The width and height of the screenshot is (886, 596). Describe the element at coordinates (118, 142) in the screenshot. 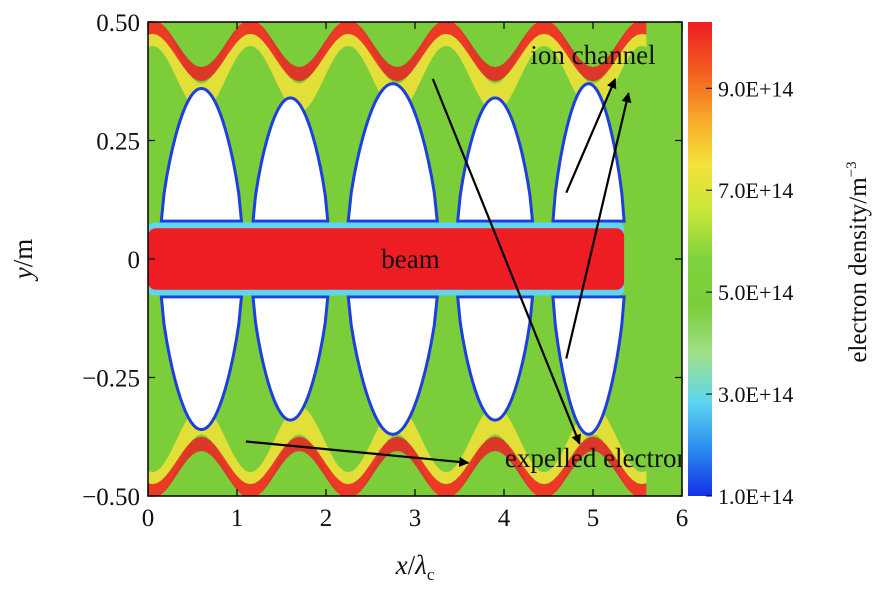

I see `y-tick-label: 0.25` at that location.